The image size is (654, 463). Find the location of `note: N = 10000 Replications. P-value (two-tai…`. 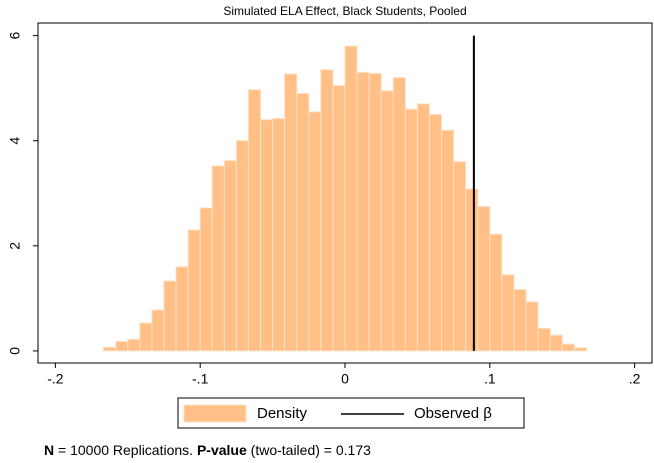

note: N = 10000 Replications. P-value (two-tai… is located at coordinates (207, 450).